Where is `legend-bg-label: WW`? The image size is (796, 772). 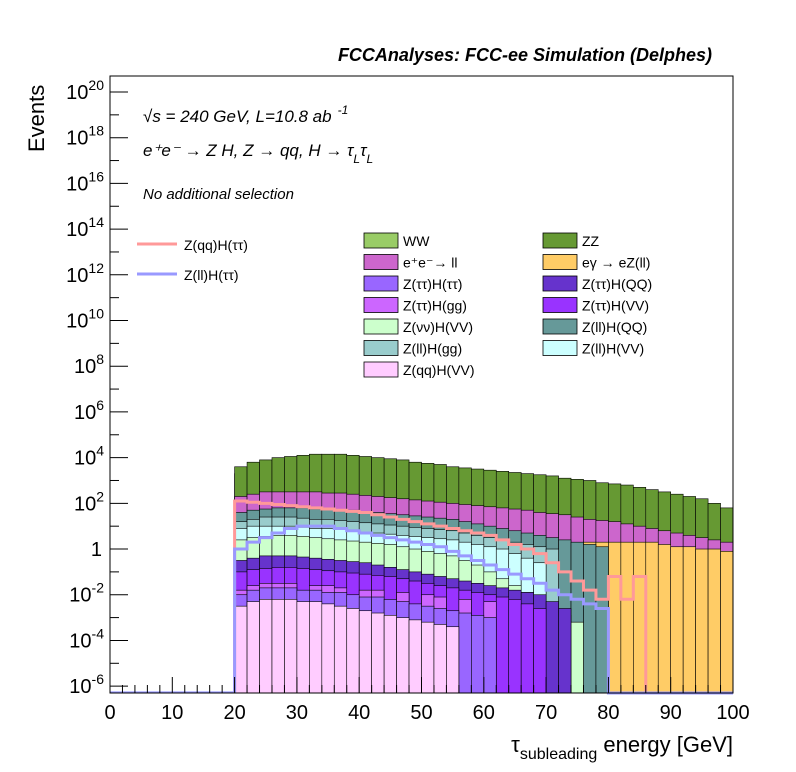
legend-bg-label: WW is located at coordinates (416, 241).